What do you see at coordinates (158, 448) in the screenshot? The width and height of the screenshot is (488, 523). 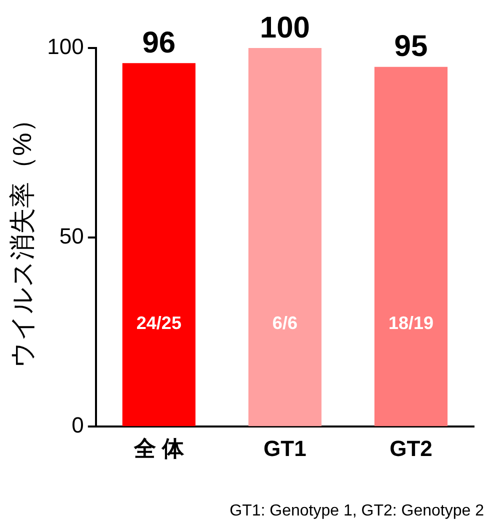 I see `x-tick-label: 全 体` at bounding box center [158, 448].